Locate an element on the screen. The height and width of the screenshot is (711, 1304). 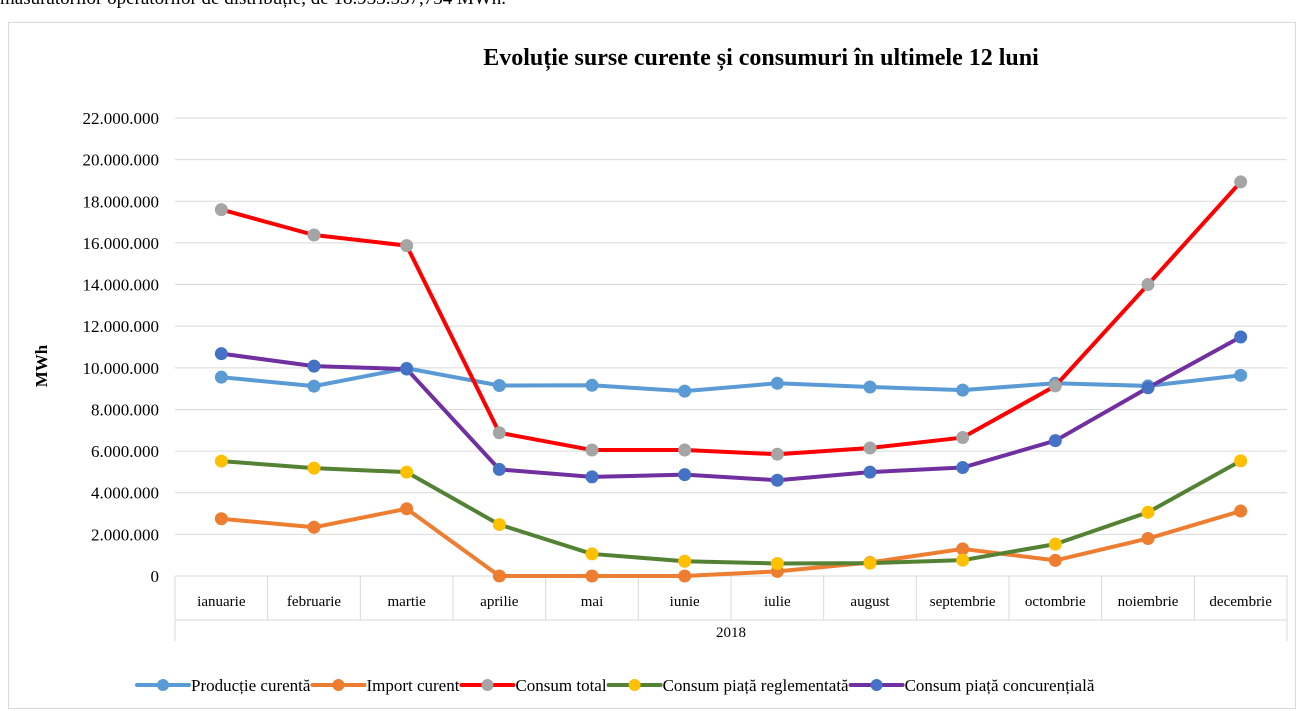
y-tick-label: 18.000.000 is located at coordinates (121, 201).